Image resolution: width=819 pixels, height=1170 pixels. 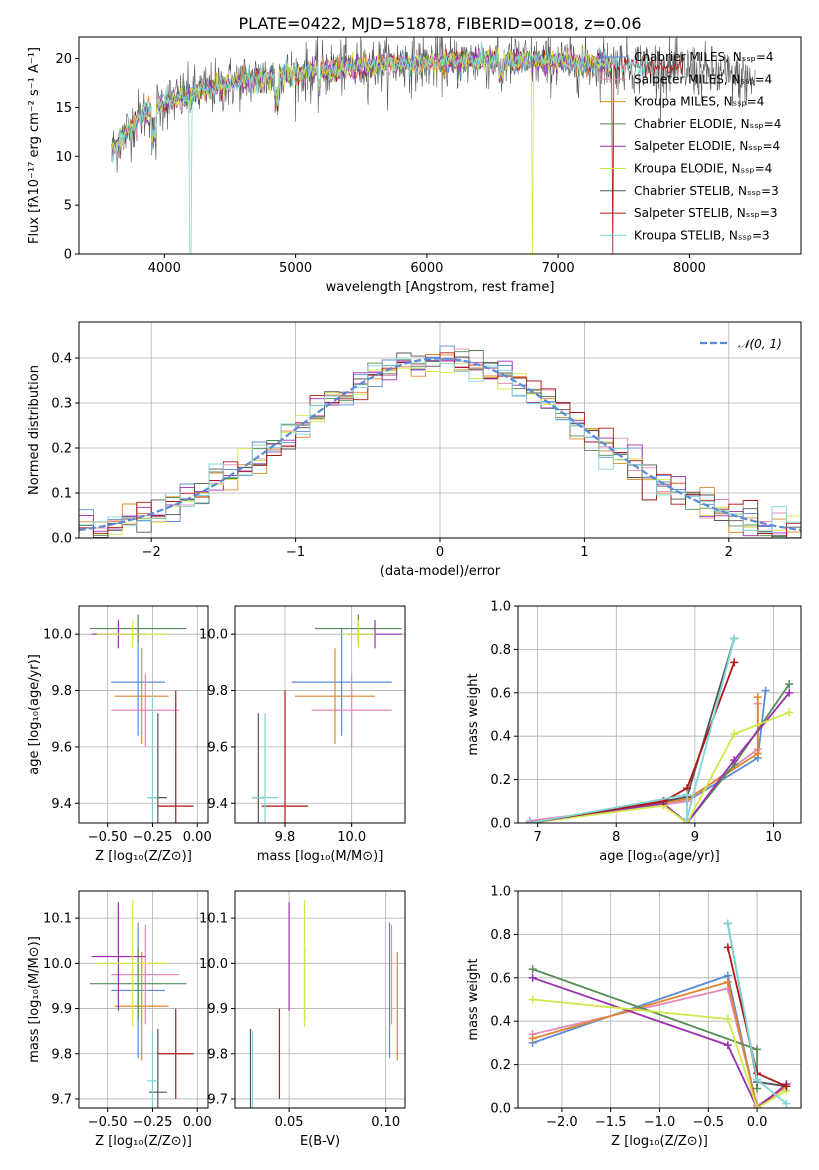 I want to click on x-tick-label: 4000, so click(x=164, y=268).